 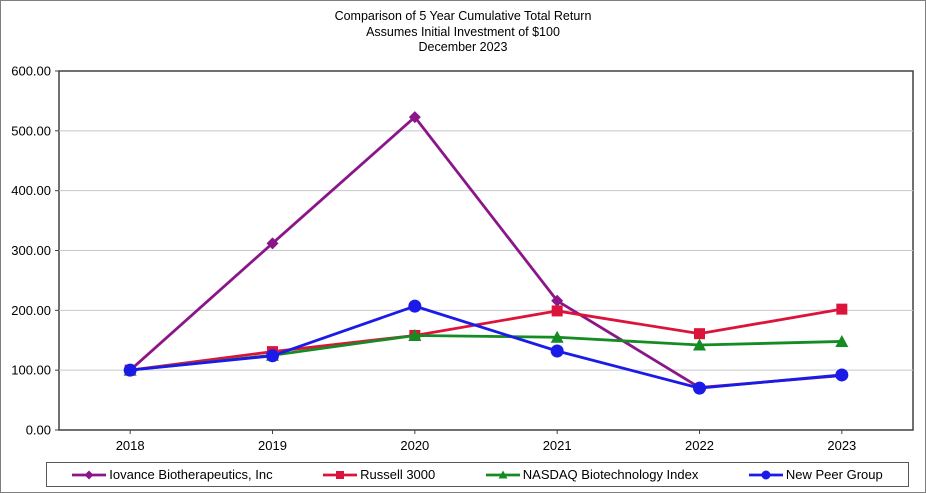 I want to click on legend-entry: Russell 3000, so click(x=379, y=474).